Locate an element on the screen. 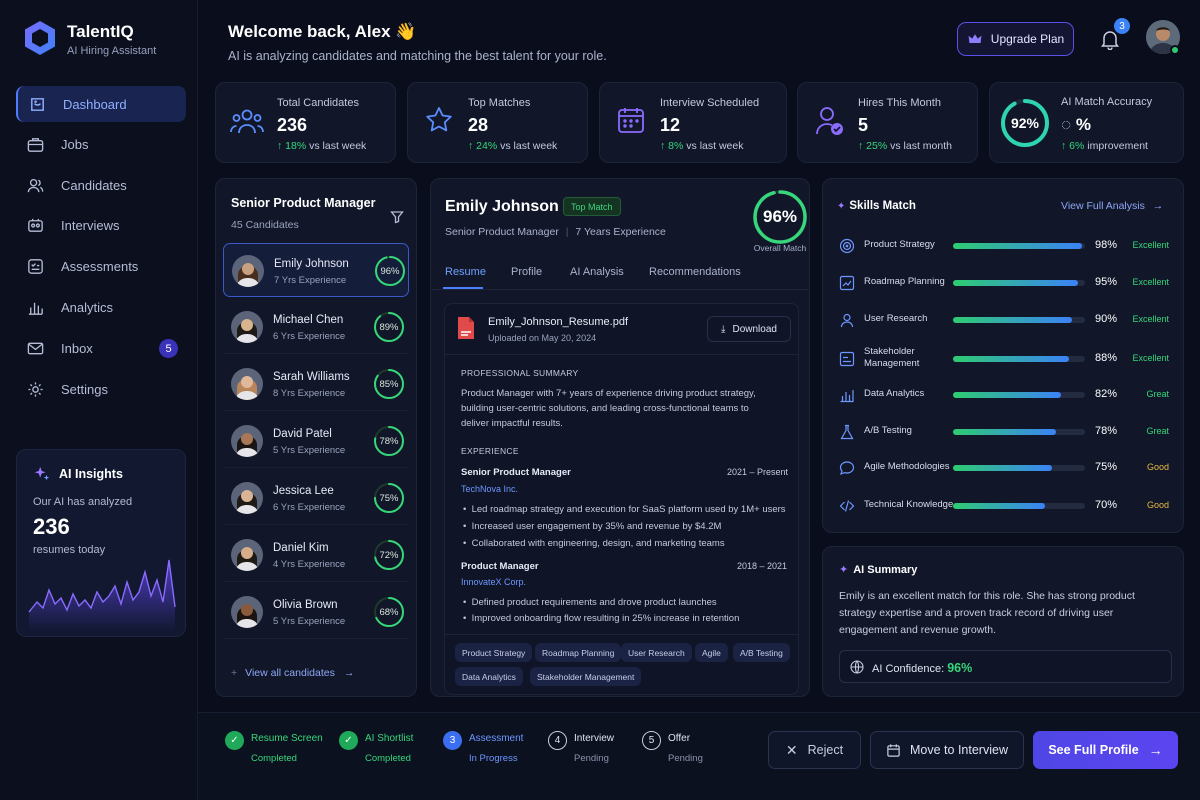 This screenshot has width=1200, height=800. candidate-row: Michael Chen 6 Yrs Experience 89% is located at coordinates (316, 327).